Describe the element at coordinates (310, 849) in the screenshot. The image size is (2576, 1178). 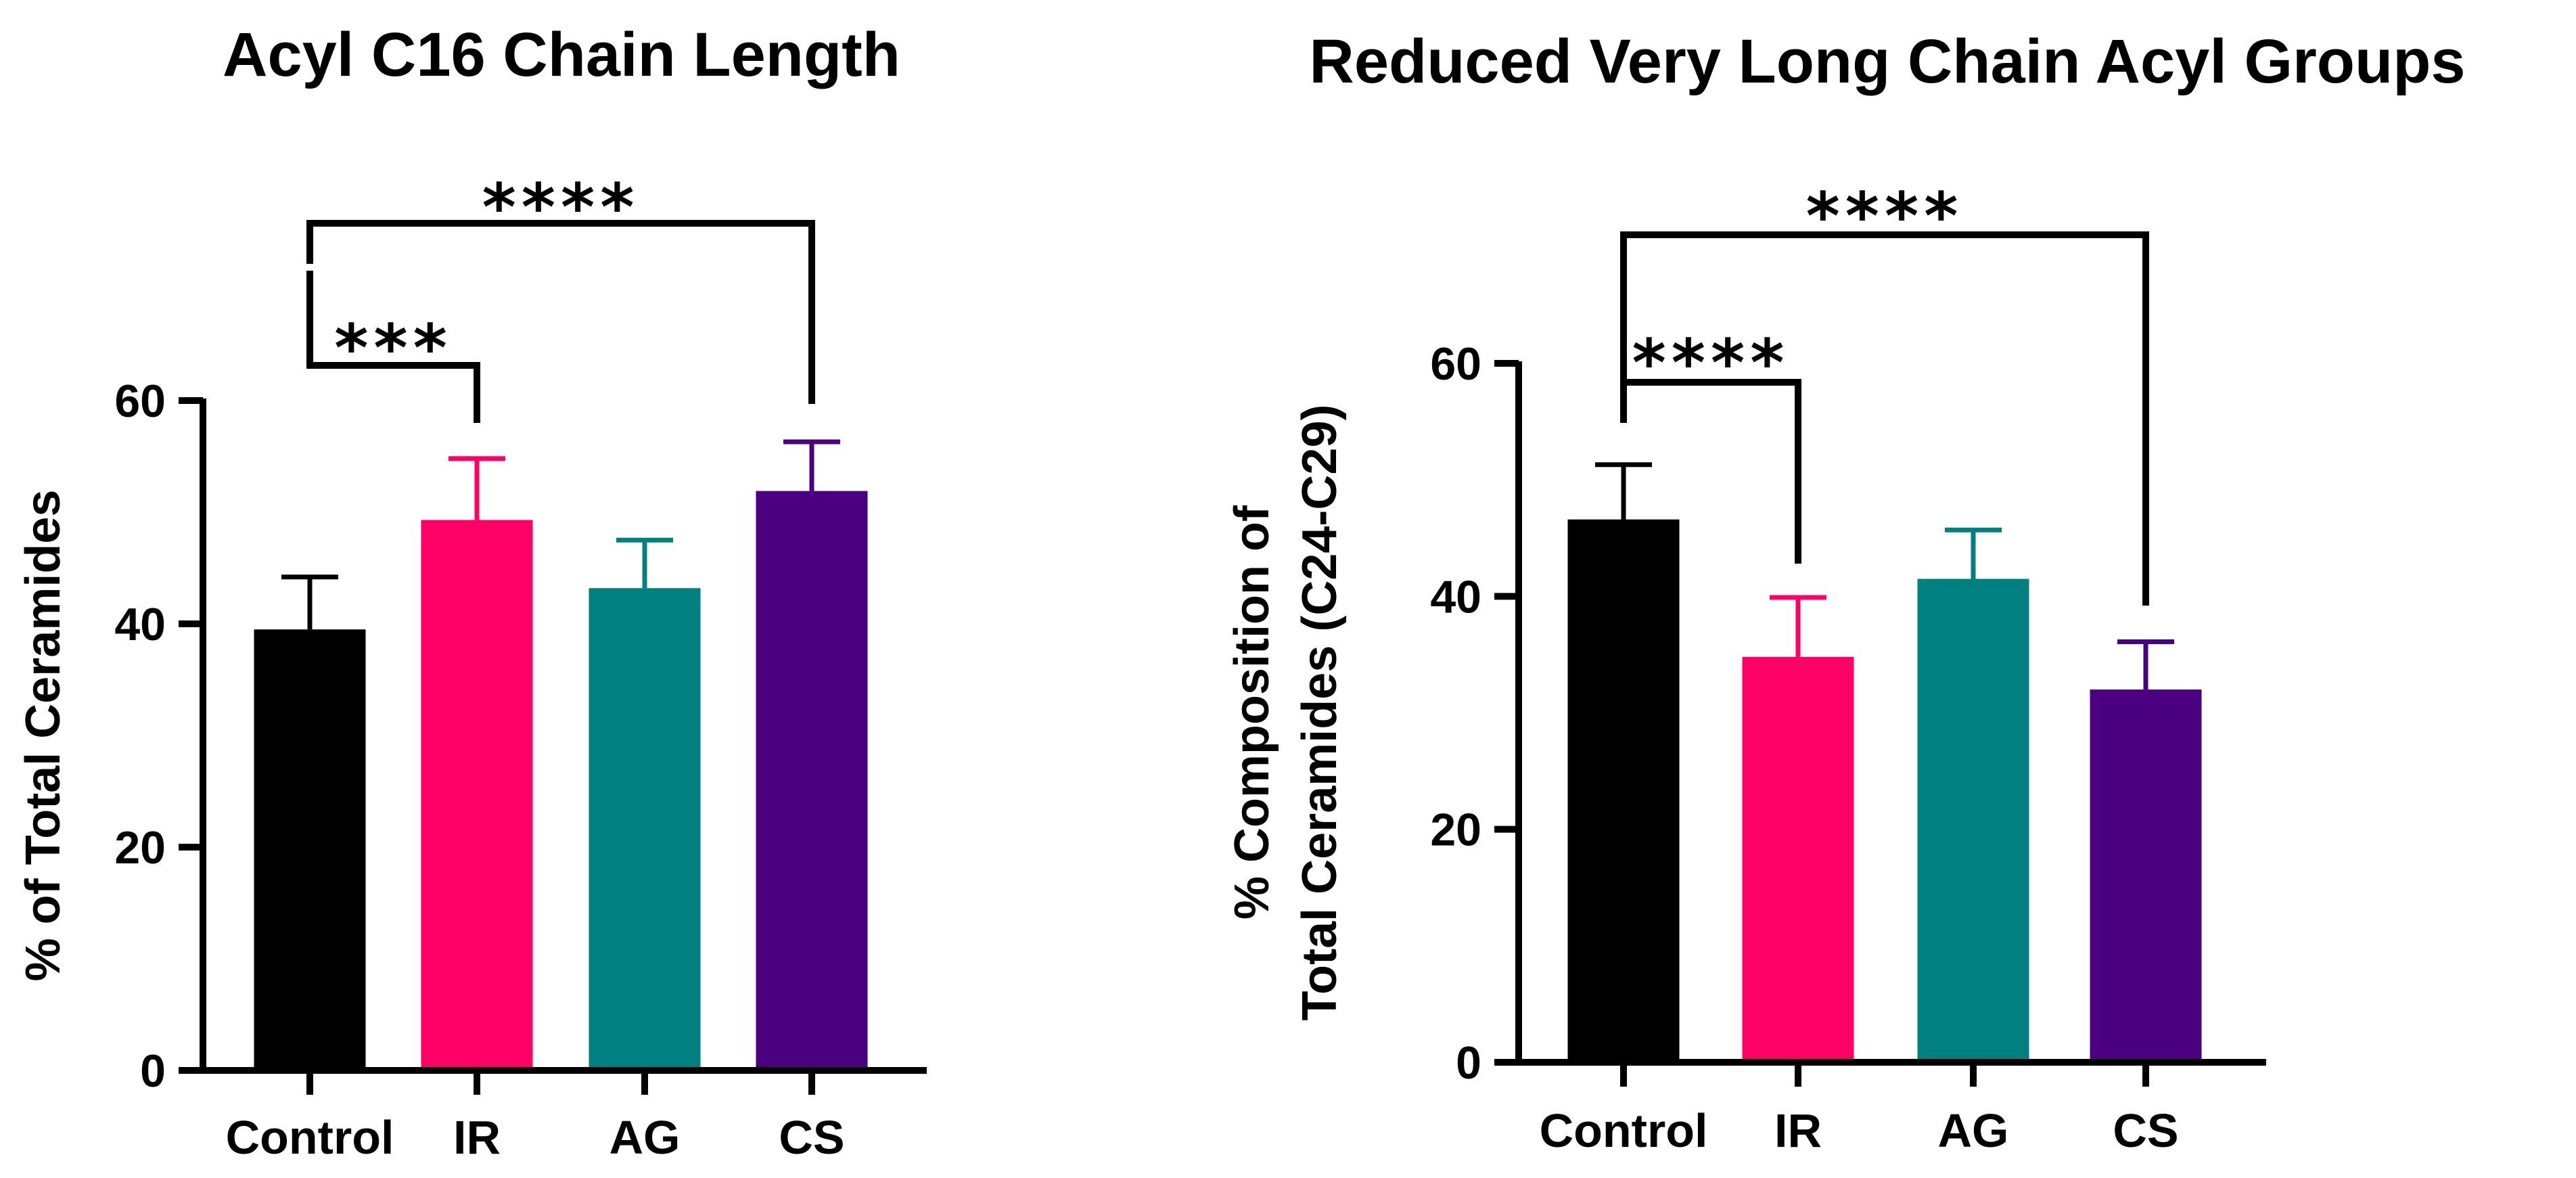
I see `left-bar-control` at that location.